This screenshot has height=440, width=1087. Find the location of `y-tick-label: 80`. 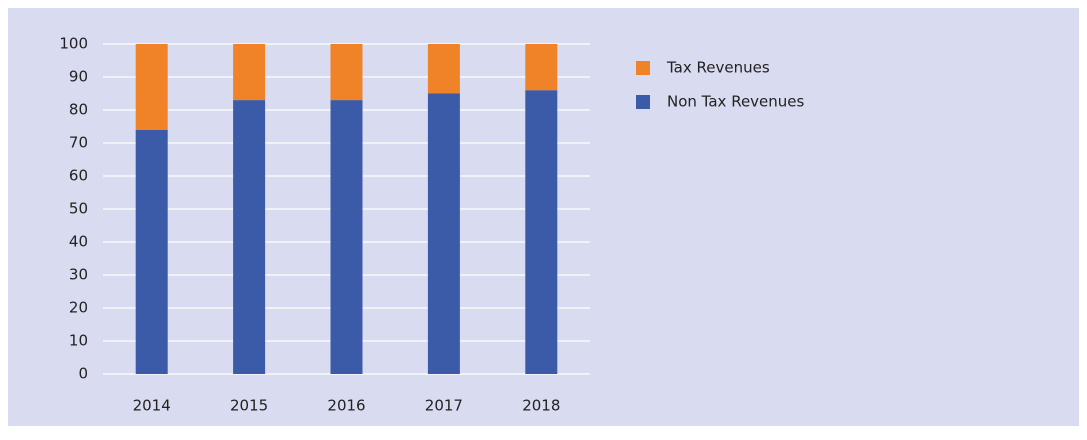

y-tick-label: 80 is located at coordinates (78, 110).